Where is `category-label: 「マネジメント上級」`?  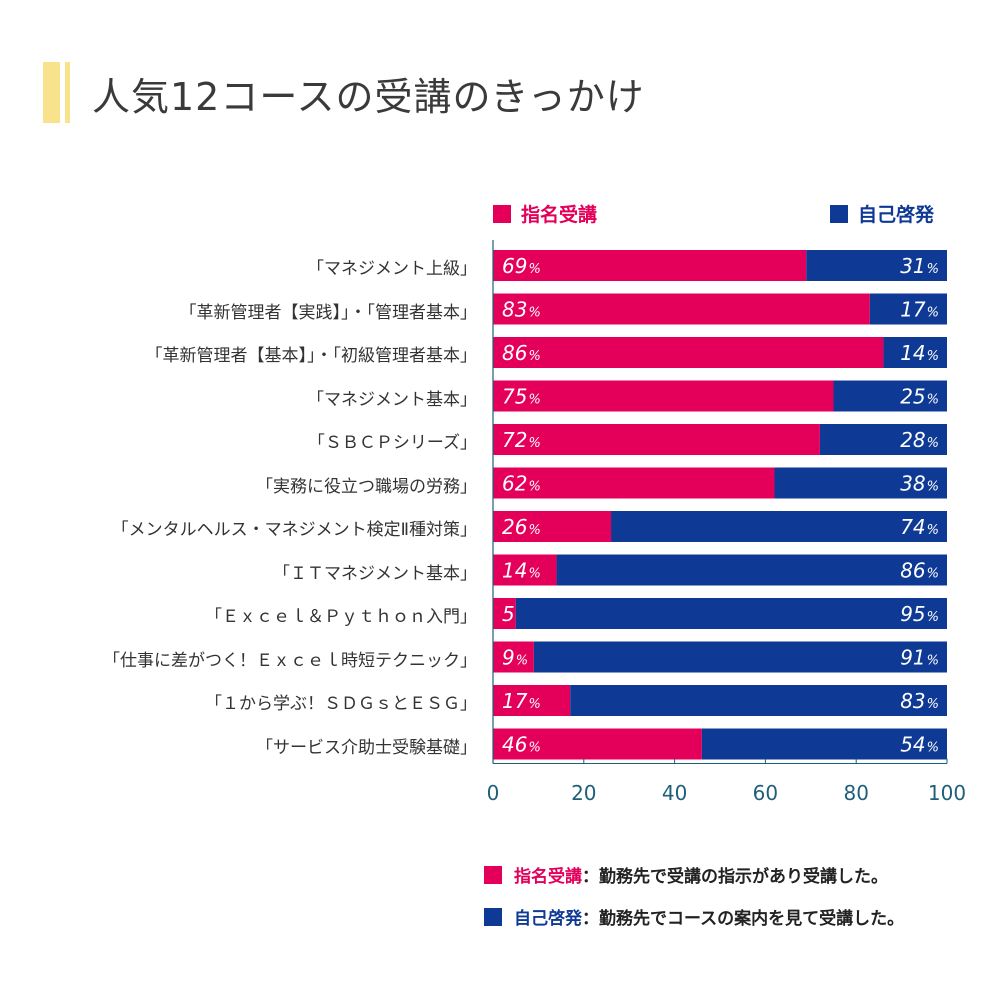
category-label: 「マネジメント上級」 is located at coordinates (392, 269).